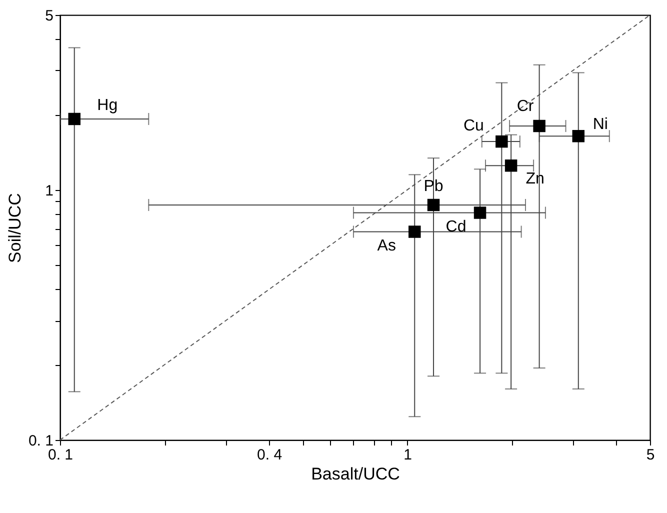  Describe the element at coordinates (14, 228) in the screenshot. I see `y-axis-title: Soil/UCC` at that location.